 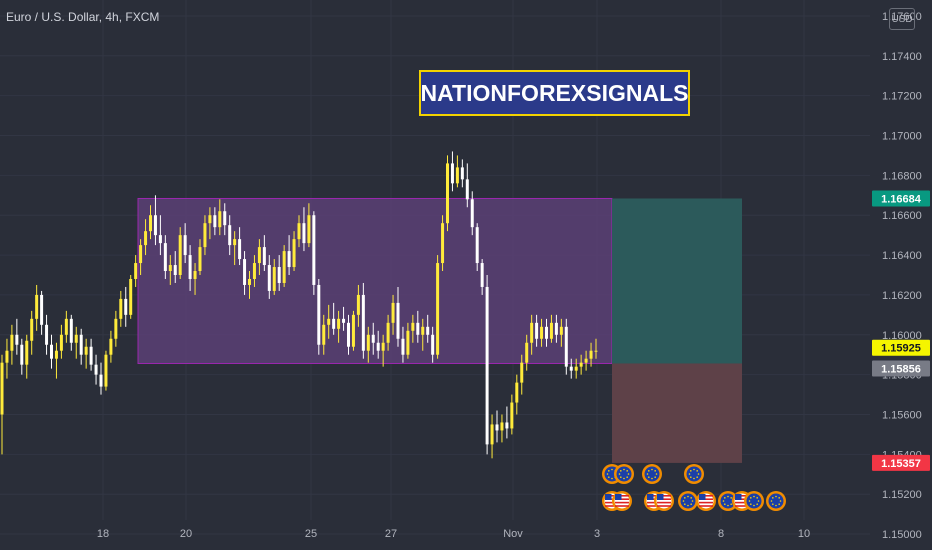 What do you see at coordinates (677, 281) in the screenshot?
I see `target-zone` at bounding box center [677, 281].